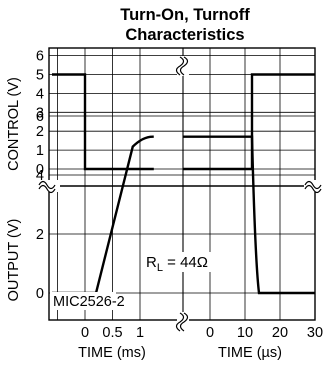  Describe the element at coordinates (40, 132) in the screenshot. I see `y-tick-label-control: 2` at that location.